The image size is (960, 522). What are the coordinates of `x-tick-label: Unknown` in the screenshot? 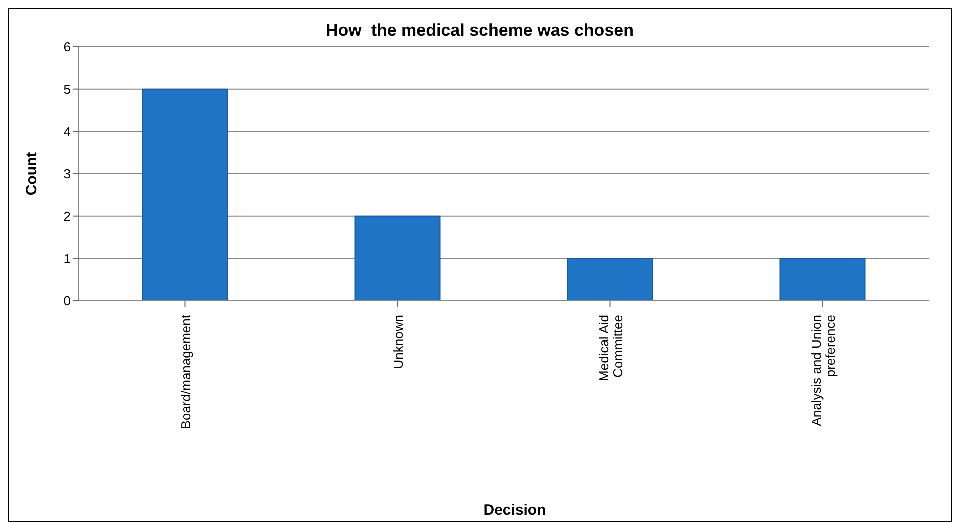 It's located at (398, 342).